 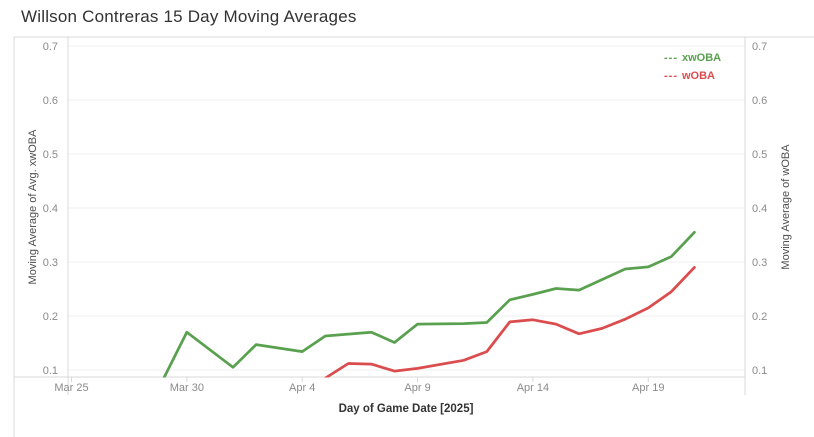 I want to click on y-axis-tick-label-left: 0.5, so click(x=50, y=155).